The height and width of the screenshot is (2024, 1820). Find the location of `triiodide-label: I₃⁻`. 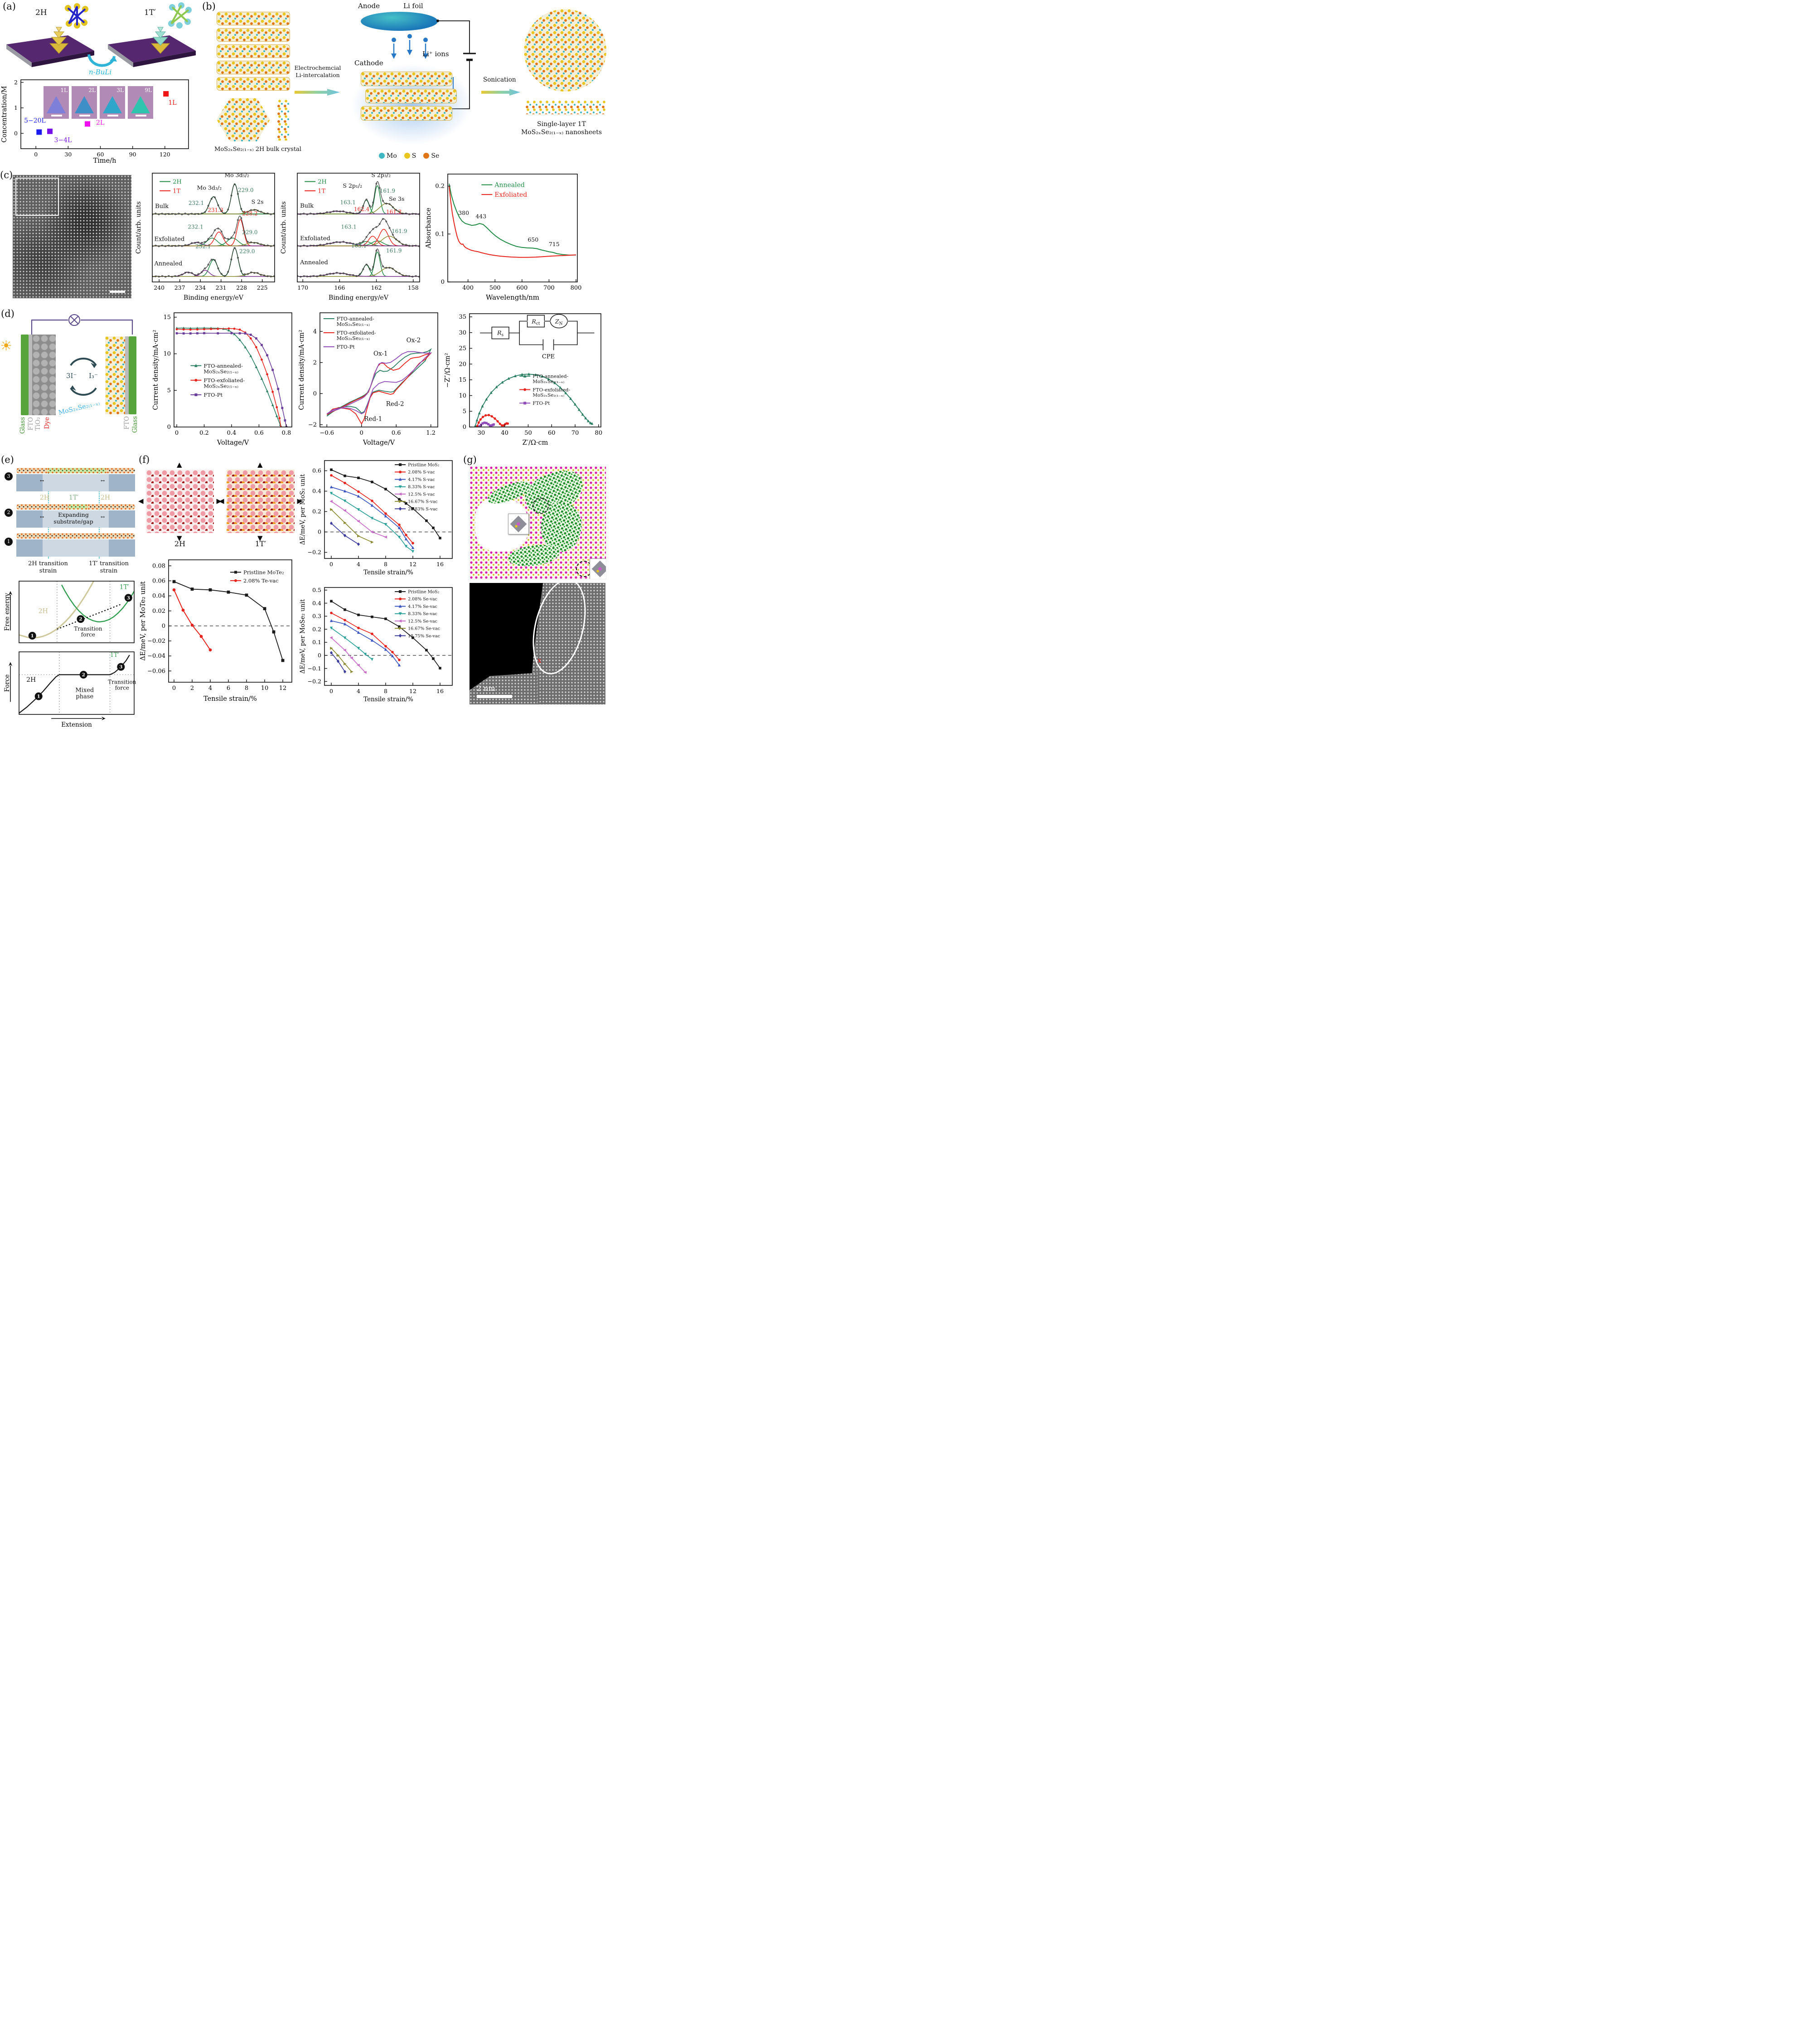

triiodide-label: I₃⁻ is located at coordinates (94, 376).